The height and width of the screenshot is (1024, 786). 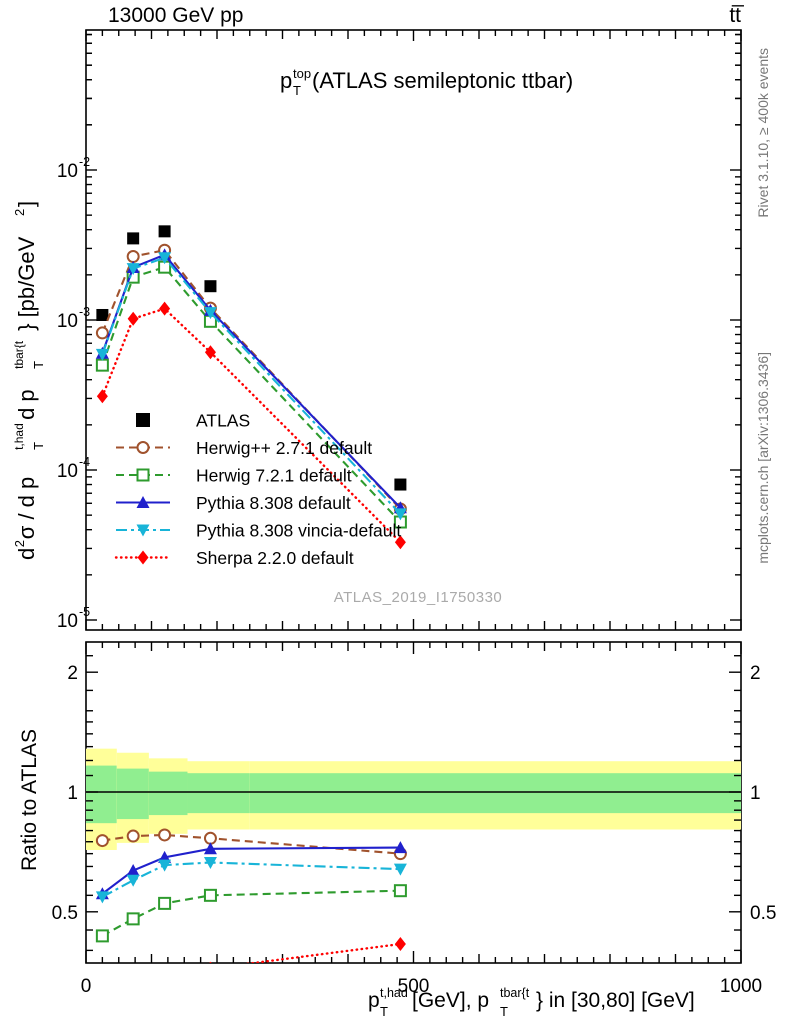 What do you see at coordinates (763, 458) in the screenshot?
I see `mcplots-source-label: mcplots.cern.ch [arXiv:1306.3436]` at bounding box center [763, 458].